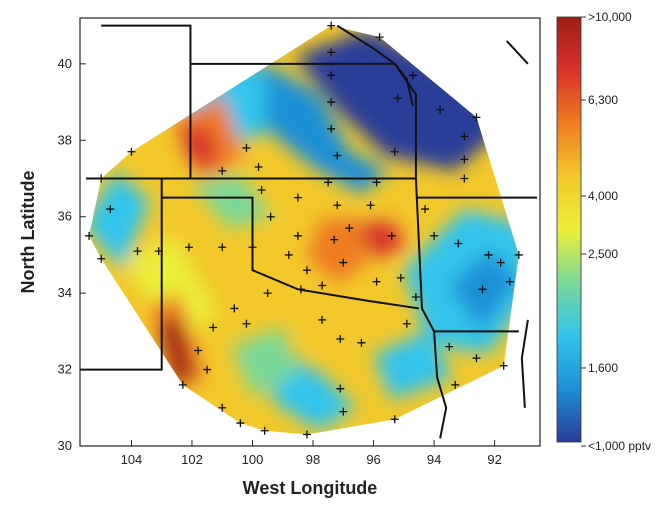 The height and width of the screenshot is (508, 668). I want to click on x-tick-label: 94, so click(434, 459).